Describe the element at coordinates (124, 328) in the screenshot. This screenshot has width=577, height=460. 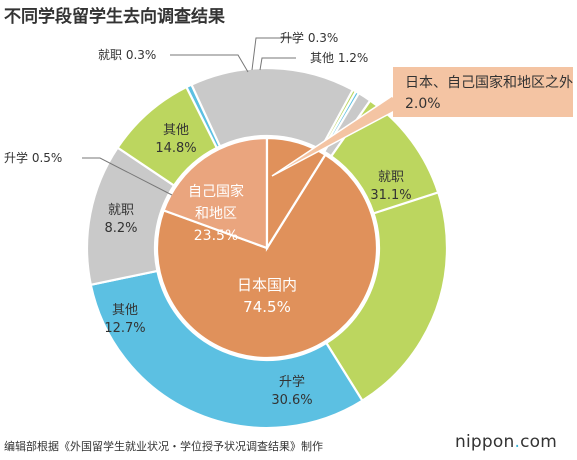
I see `outer-pct-2: 12.7%` at that location.